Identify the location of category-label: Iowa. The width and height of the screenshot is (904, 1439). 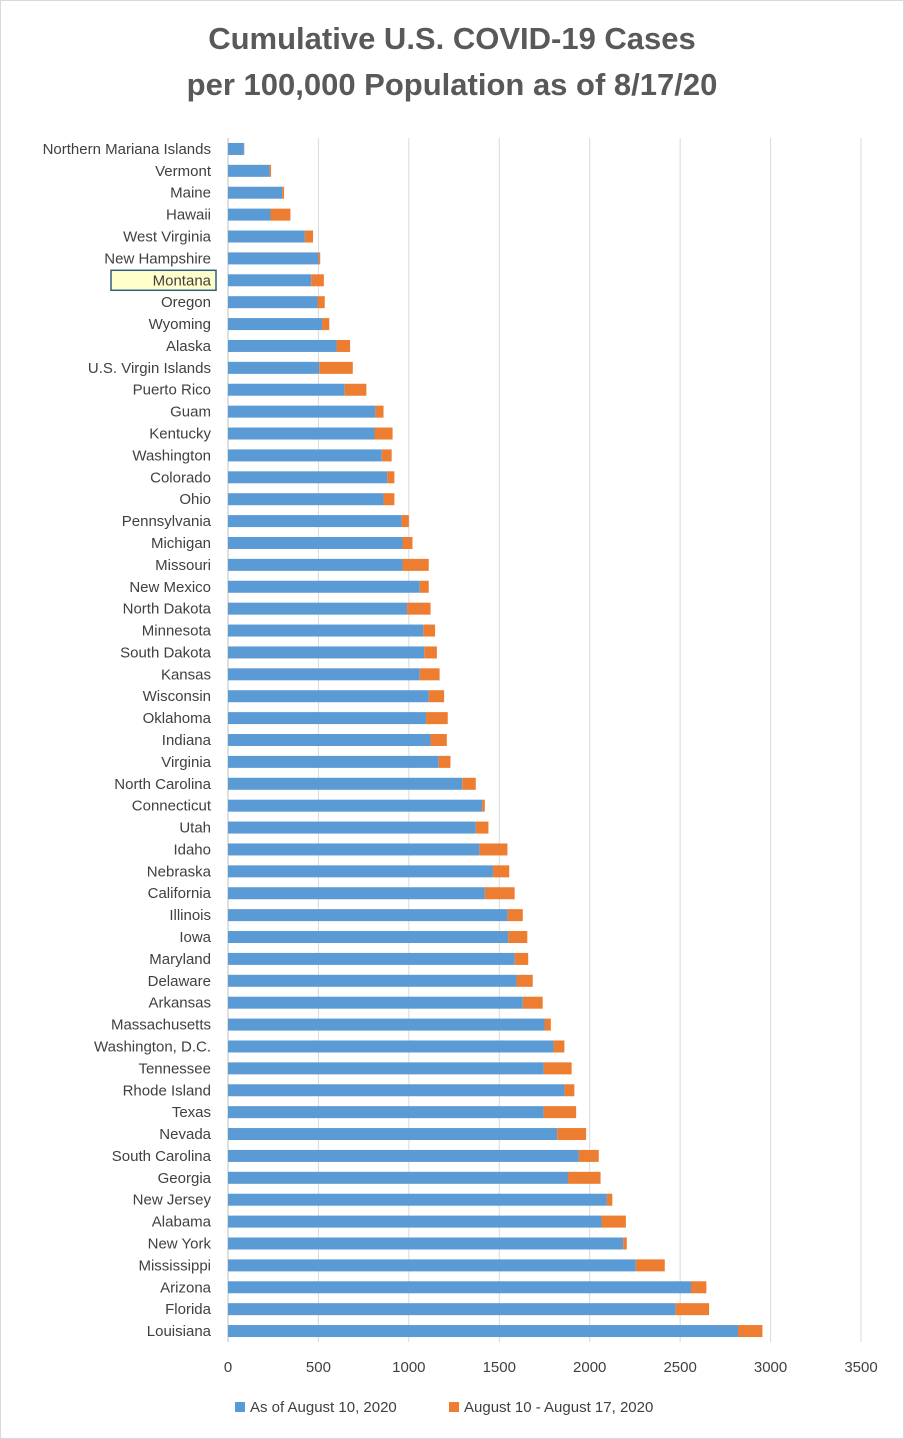
(195, 937).